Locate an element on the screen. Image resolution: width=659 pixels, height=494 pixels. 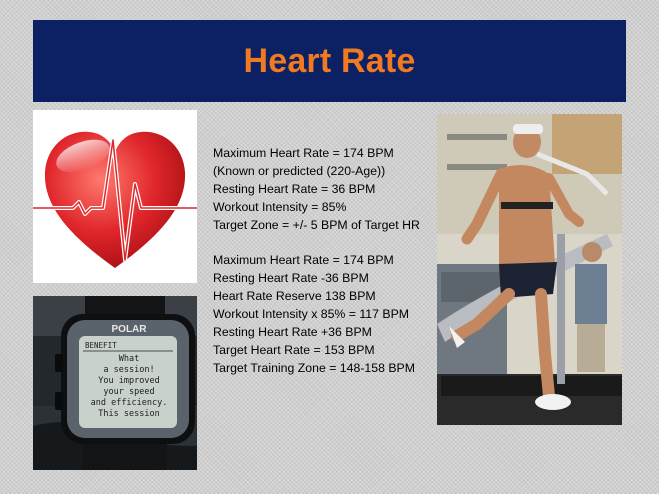
watch-line-3: You improved is located at coordinates (128, 381).